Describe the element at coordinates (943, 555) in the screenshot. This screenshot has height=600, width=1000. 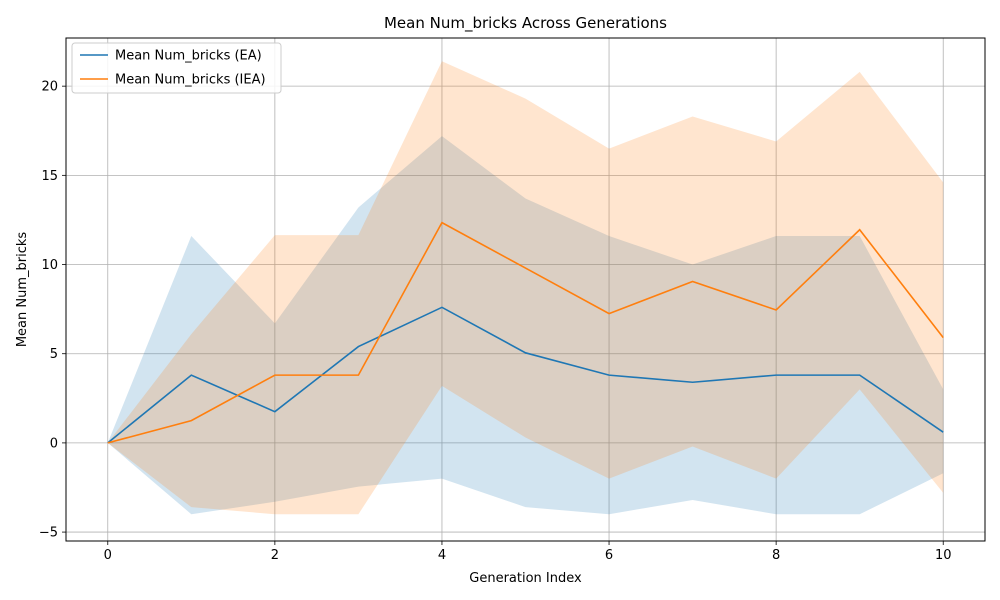
I see `x-tick-label: 10` at that location.